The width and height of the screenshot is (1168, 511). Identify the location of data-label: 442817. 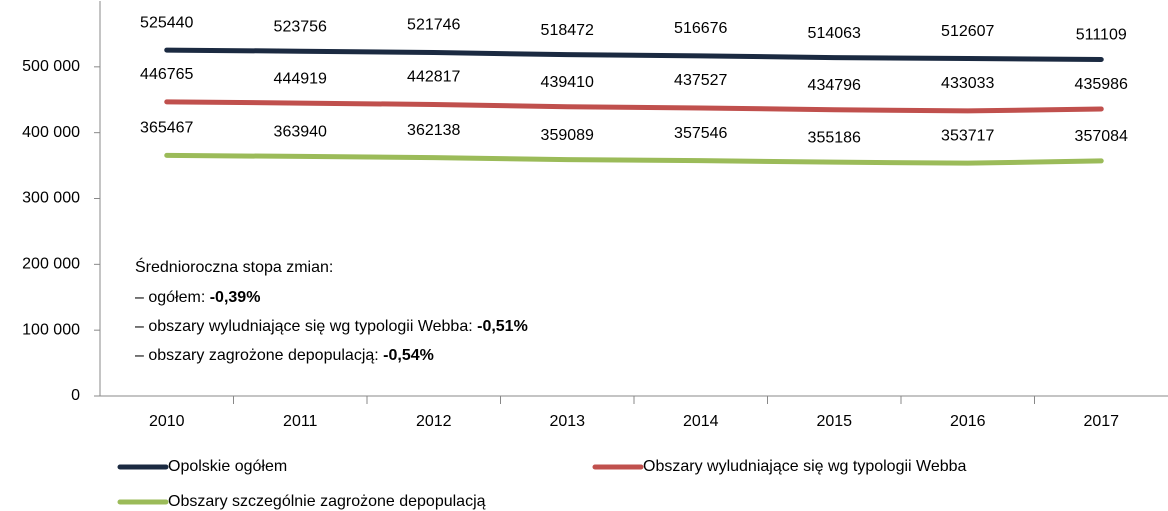
(433, 77).